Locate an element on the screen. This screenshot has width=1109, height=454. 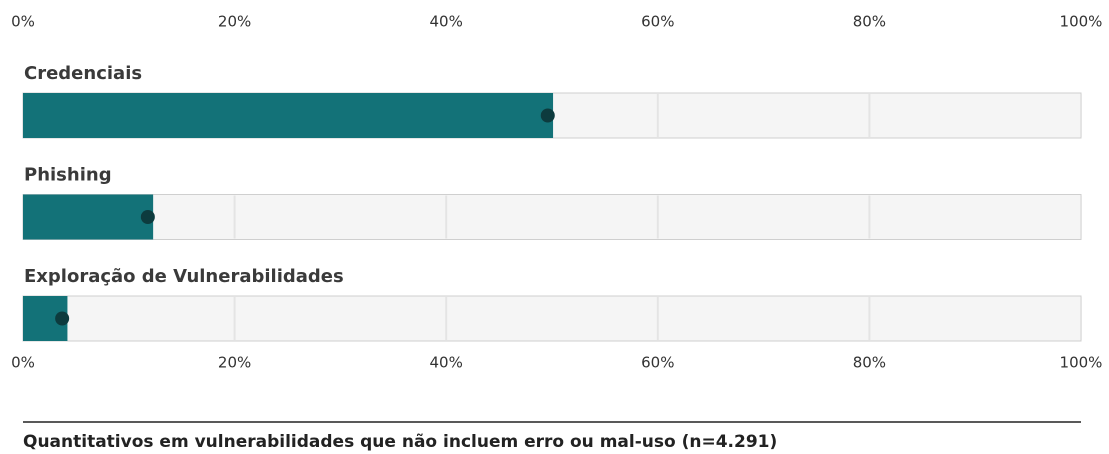
category-label: Phishing is located at coordinates (68, 175).